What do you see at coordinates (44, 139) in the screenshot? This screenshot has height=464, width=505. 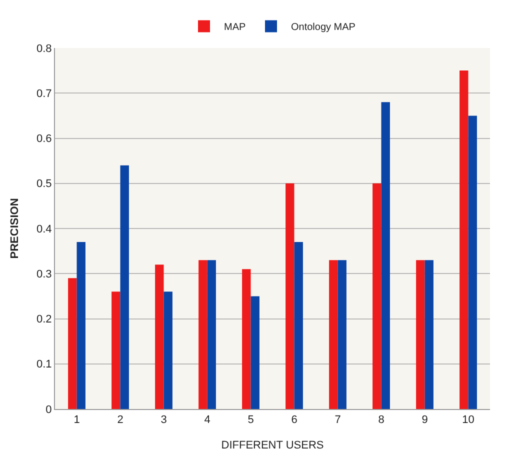 I see `y-tick-label: 0.6` at bounding box center [44, 139].